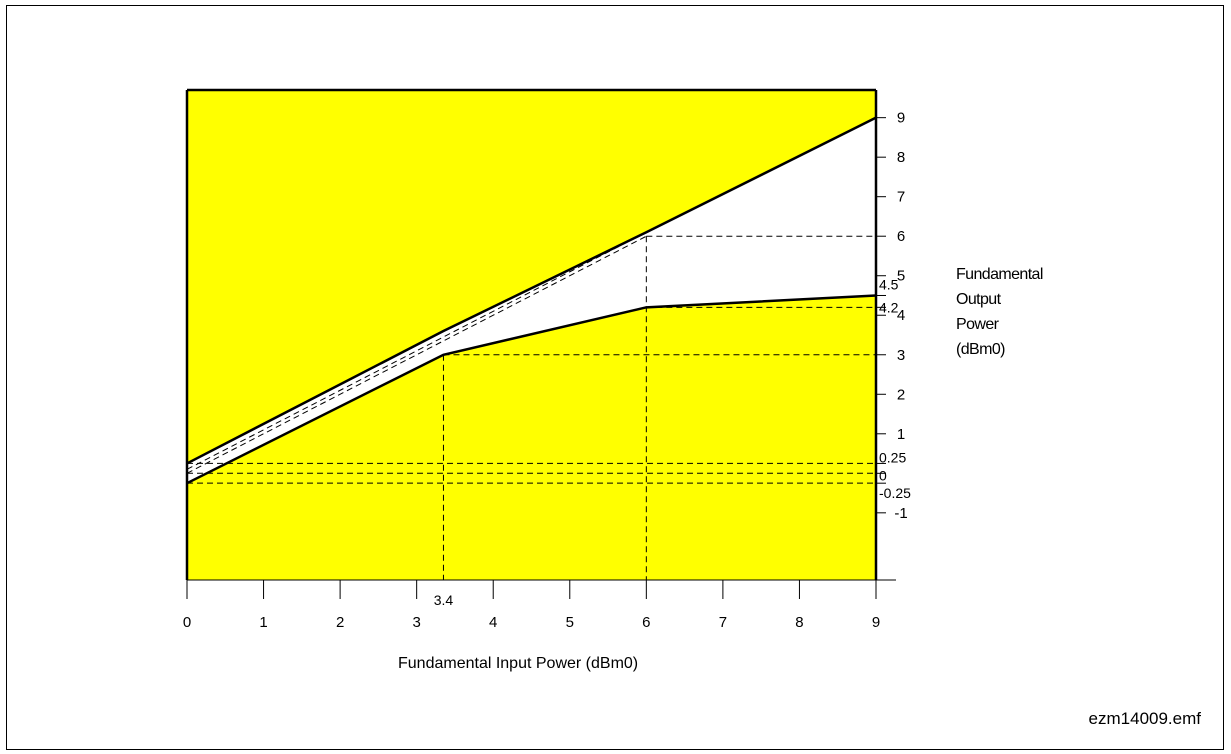 Image resolution: width=1231 pixels, height=754 pixels. Describe the element at coordinates (980, 349) in the screenshot. I see `y-axis-label-line-4: (dBm0)` at that location.